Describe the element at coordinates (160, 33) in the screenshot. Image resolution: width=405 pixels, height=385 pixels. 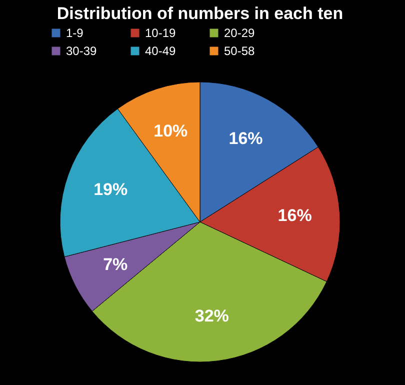
I see `legend-label: 10-19` at that location.